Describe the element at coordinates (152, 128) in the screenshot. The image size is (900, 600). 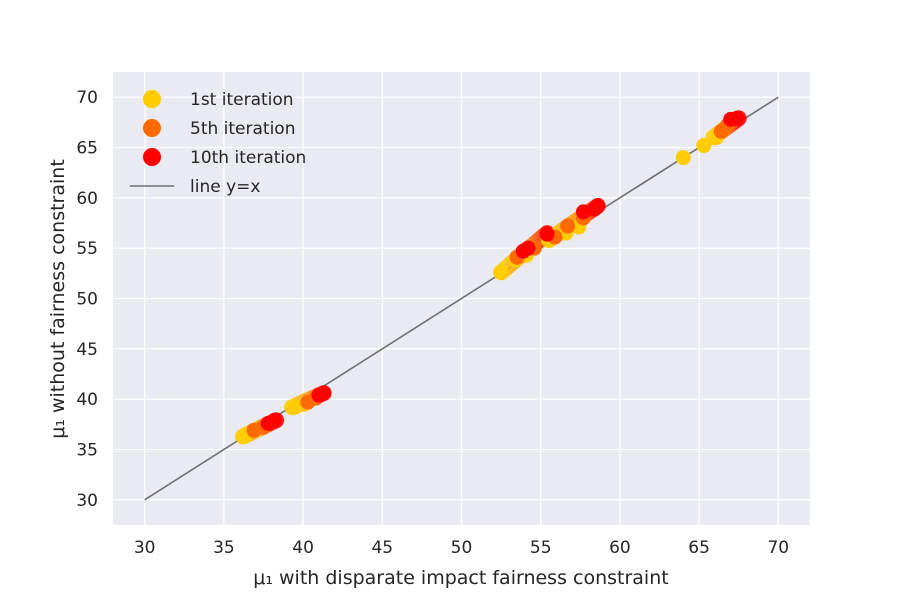
I see `legend-marker-5th-iteration` at that location.